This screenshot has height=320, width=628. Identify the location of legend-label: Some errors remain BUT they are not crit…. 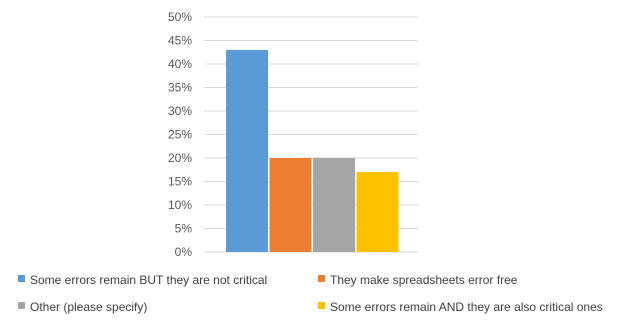
(148, 280).